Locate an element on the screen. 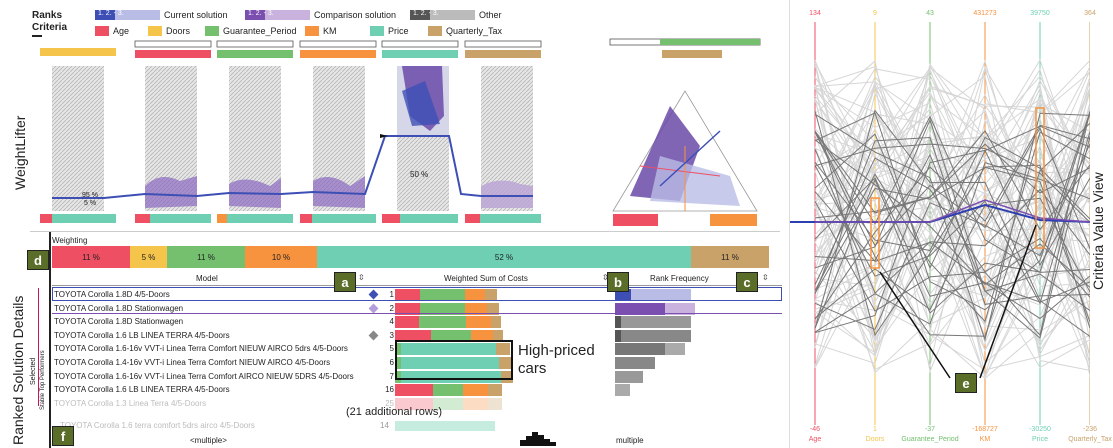  axis-max: 43 is located at coordinates (930, 13).